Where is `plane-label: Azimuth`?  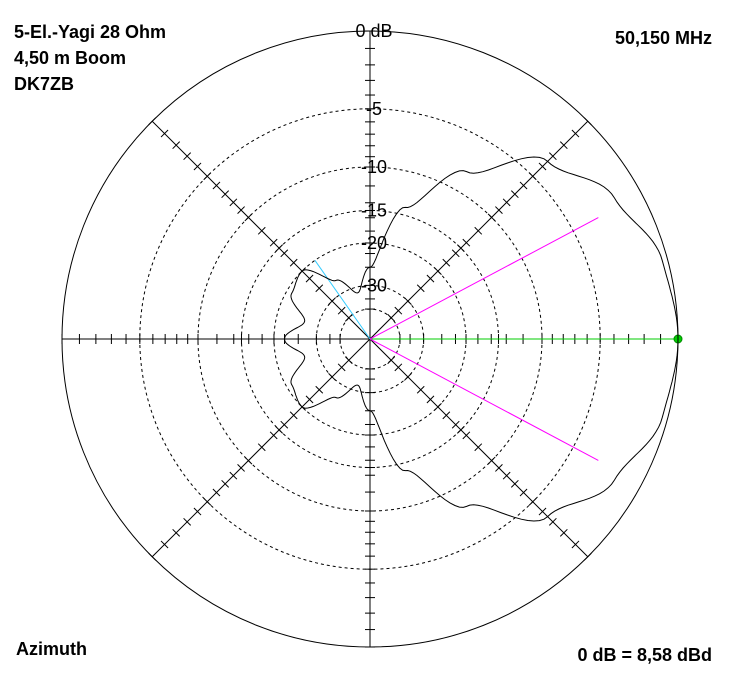
plane-label: Azimuth is located at coordinates (51, 649).